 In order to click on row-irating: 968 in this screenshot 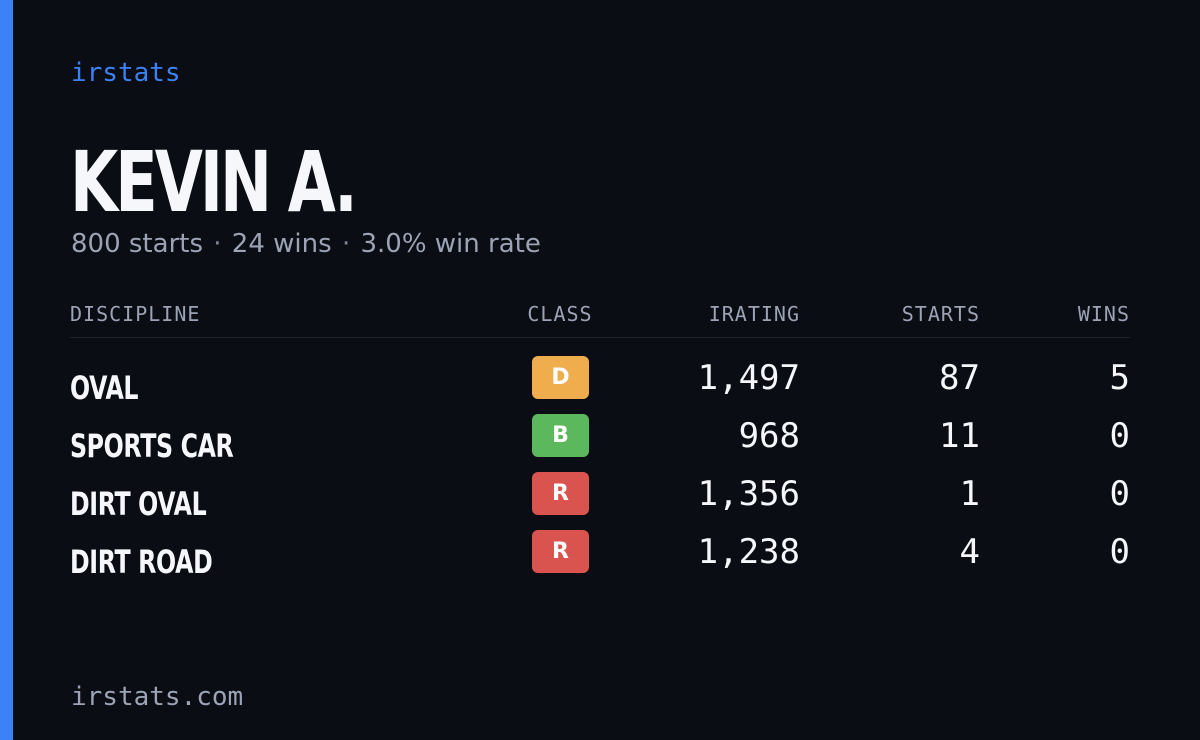, I will do `click(769, 436)`.